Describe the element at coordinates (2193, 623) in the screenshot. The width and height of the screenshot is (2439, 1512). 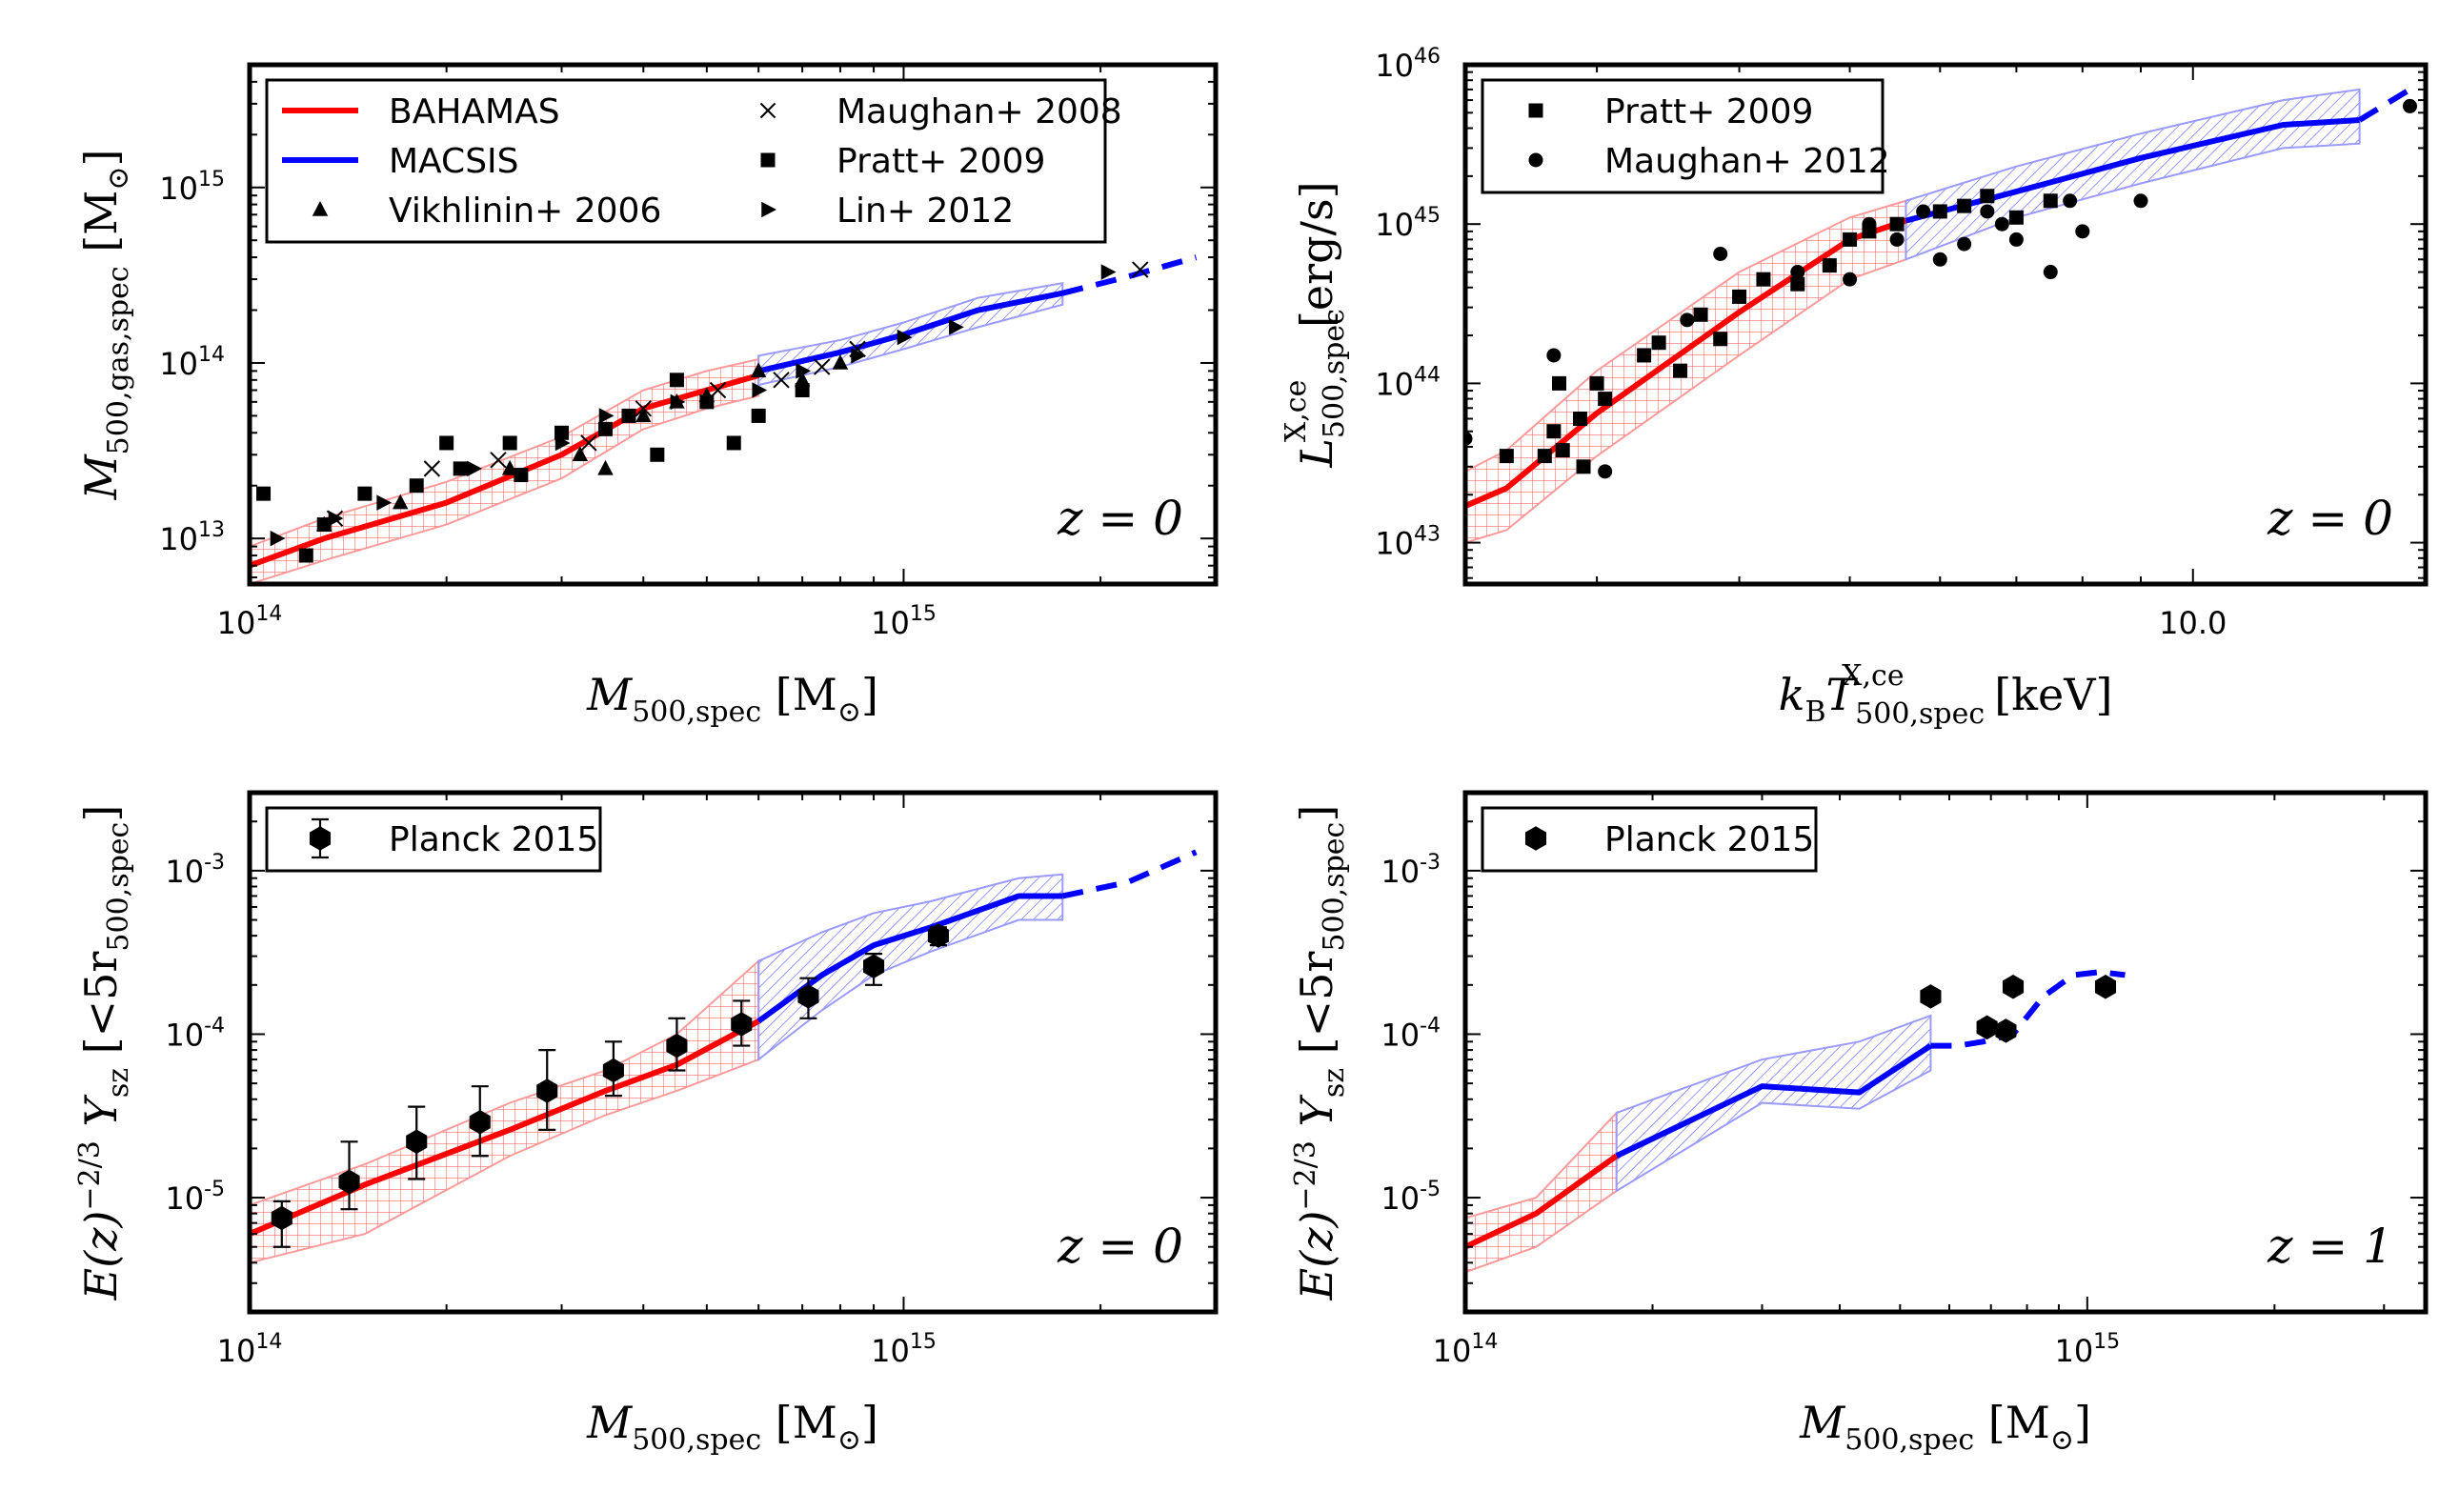
I see `x-tick-label: 10.0` at that location.